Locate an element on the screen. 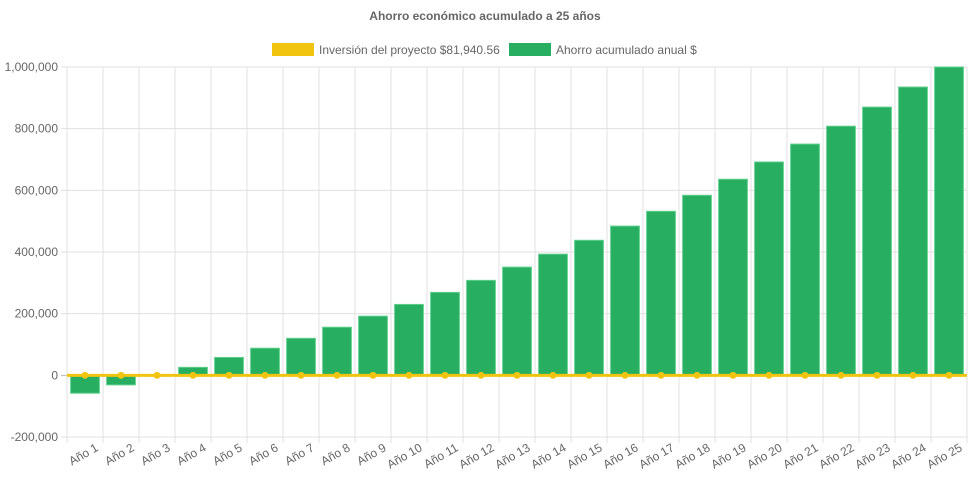 The image size is (971, 490). x-tick-label: Año 12 is located at coordinates (477, 455).